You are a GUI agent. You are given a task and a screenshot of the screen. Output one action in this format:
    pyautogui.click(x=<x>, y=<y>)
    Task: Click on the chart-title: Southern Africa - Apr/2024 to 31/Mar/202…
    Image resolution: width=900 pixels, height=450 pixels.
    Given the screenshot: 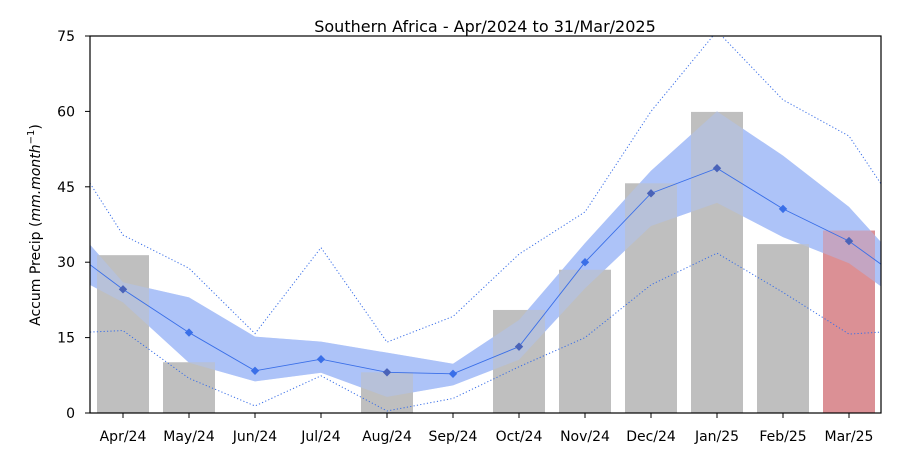 What is the action you would take?
    pyautogui.click(x=485, y=26)
    